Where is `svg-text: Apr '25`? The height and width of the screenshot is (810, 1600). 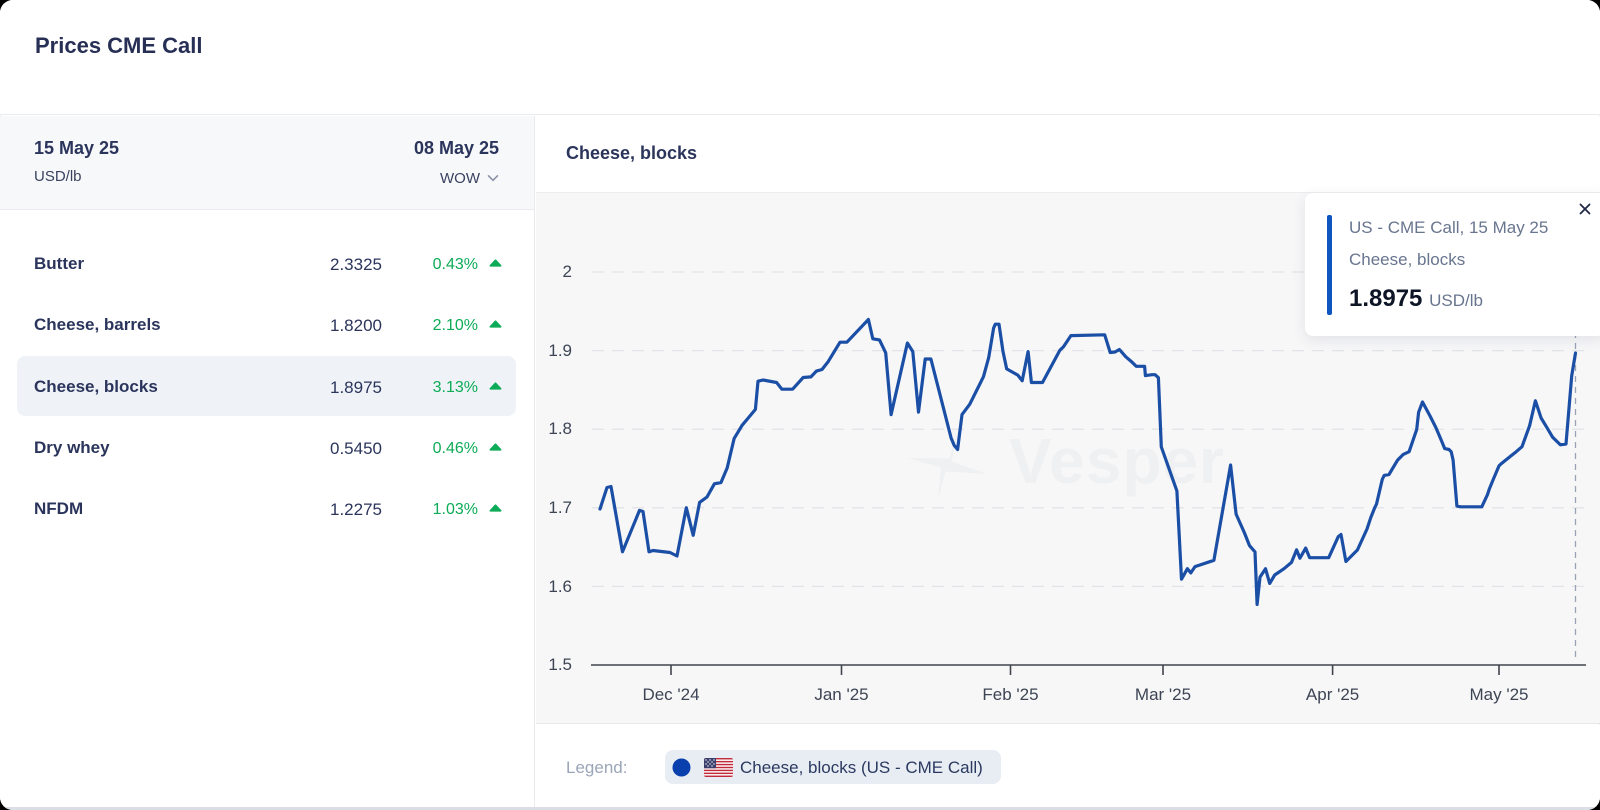
svg-text: Apr '25 is located at coordinates (1332, 694).